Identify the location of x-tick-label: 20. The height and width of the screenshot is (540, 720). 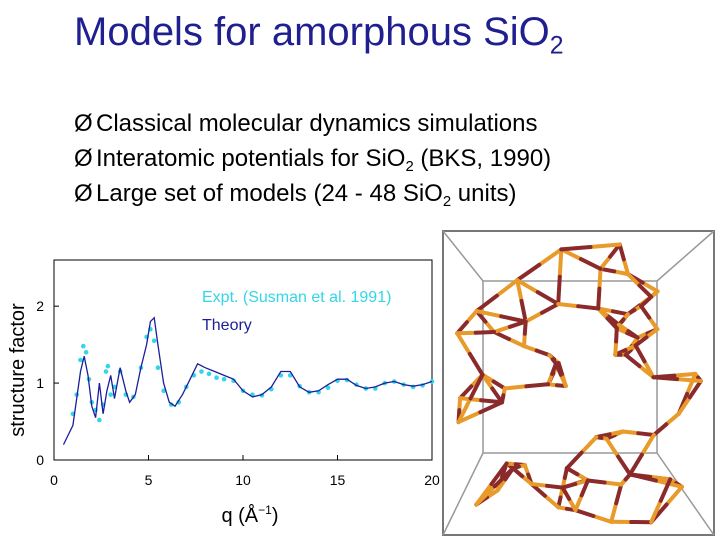
(432, 480).